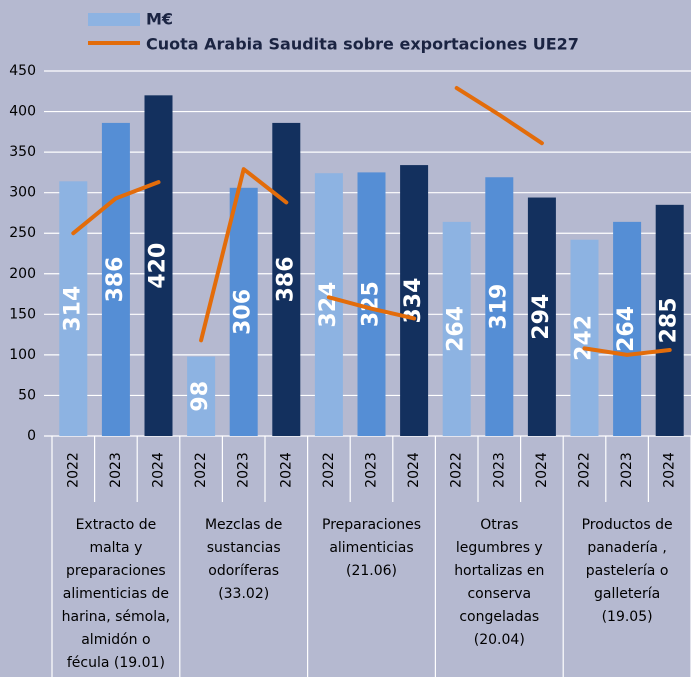 The width and height of the screenshot is (691, 677). What do you see at coordinates (31, 436) in the screenshot?
I see `y-tick-label: 0` at bounding box center [31, 436].